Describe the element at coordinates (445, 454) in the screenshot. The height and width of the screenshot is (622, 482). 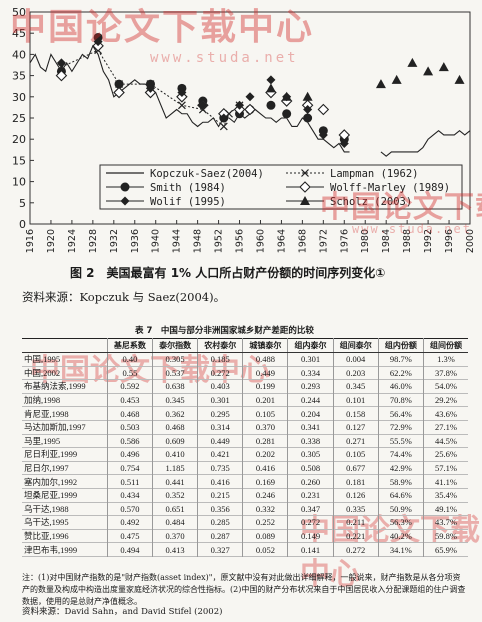
I see `table-cell: 25.6%` at that location.